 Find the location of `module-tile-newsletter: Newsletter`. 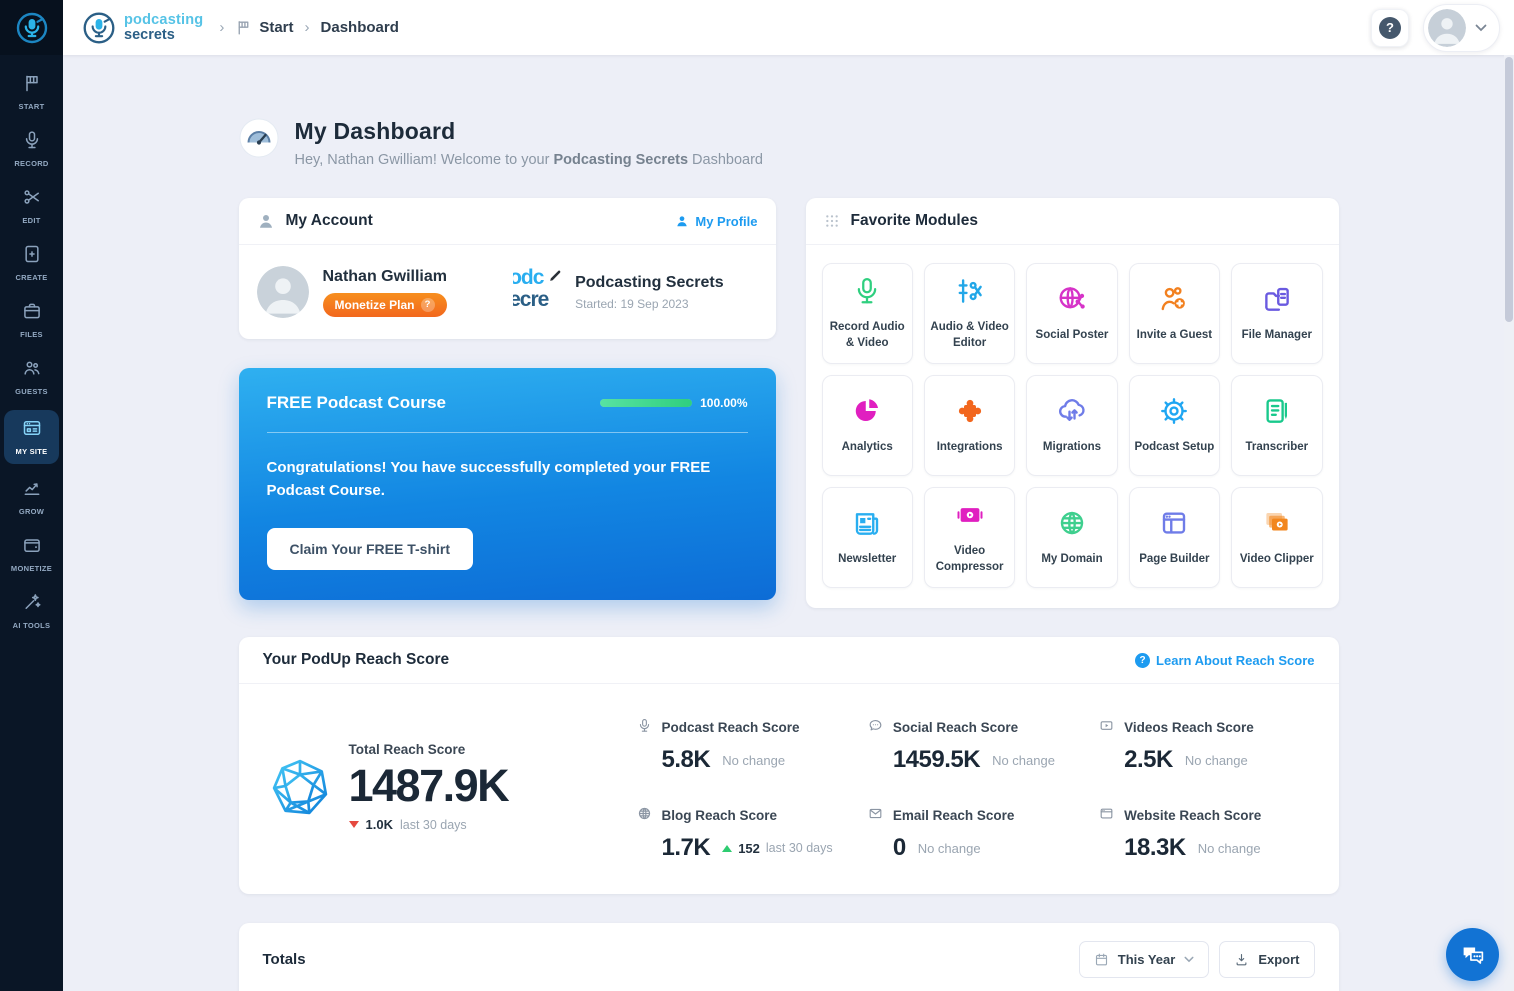

module-tile-newsletter: Newsletter is located at coordinates (867, 537).